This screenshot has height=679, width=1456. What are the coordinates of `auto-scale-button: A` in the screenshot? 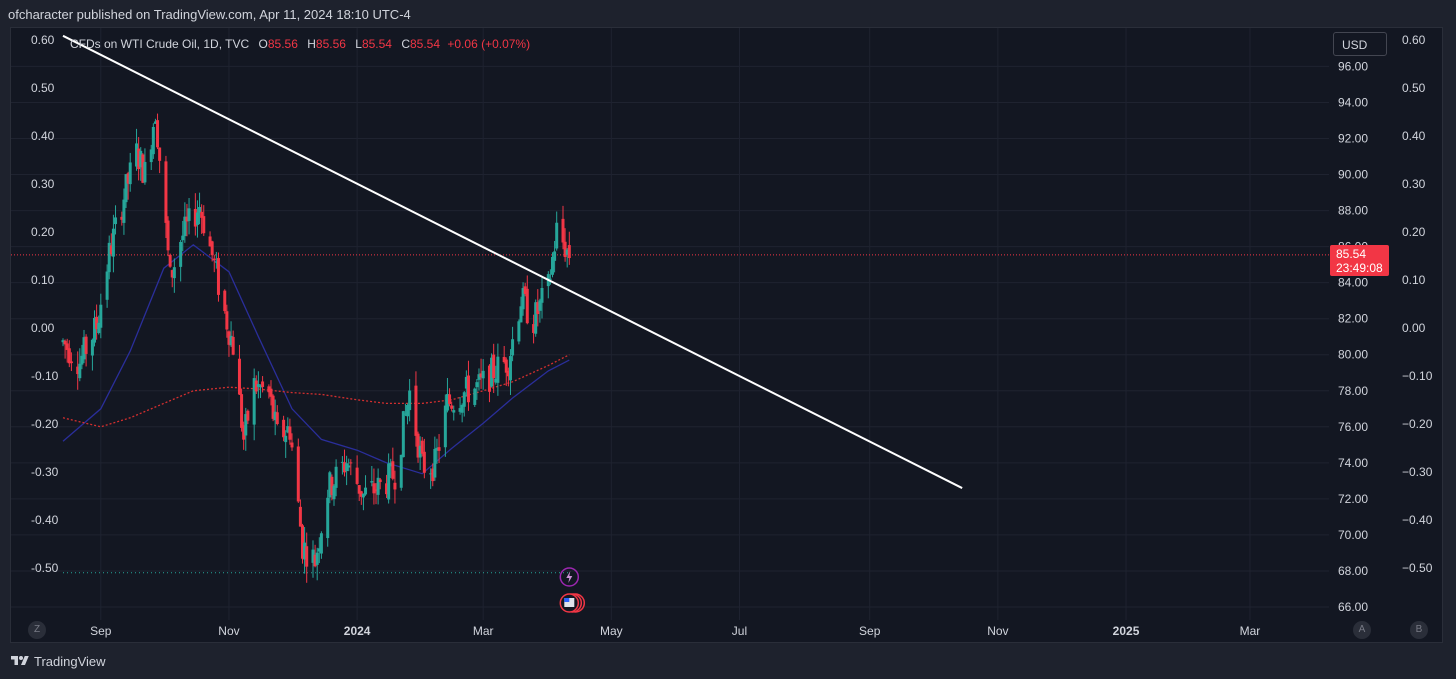 It's located at (1362, 630).